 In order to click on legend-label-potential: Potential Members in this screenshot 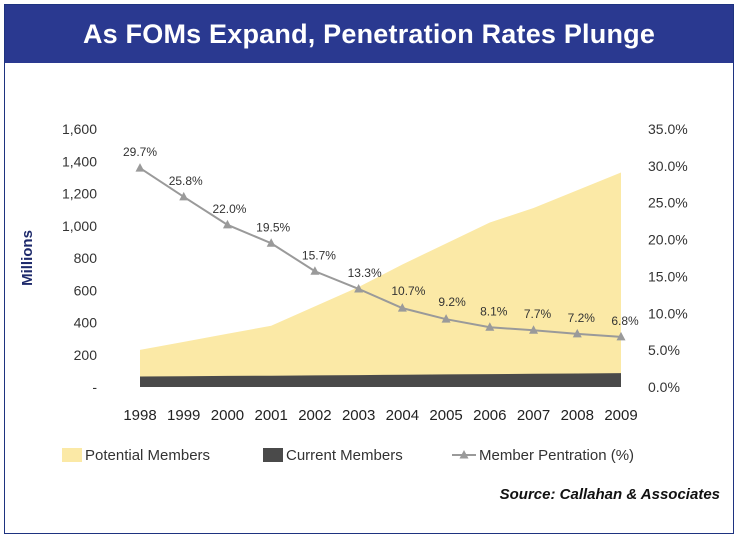, I will do `click(147, 455)`.